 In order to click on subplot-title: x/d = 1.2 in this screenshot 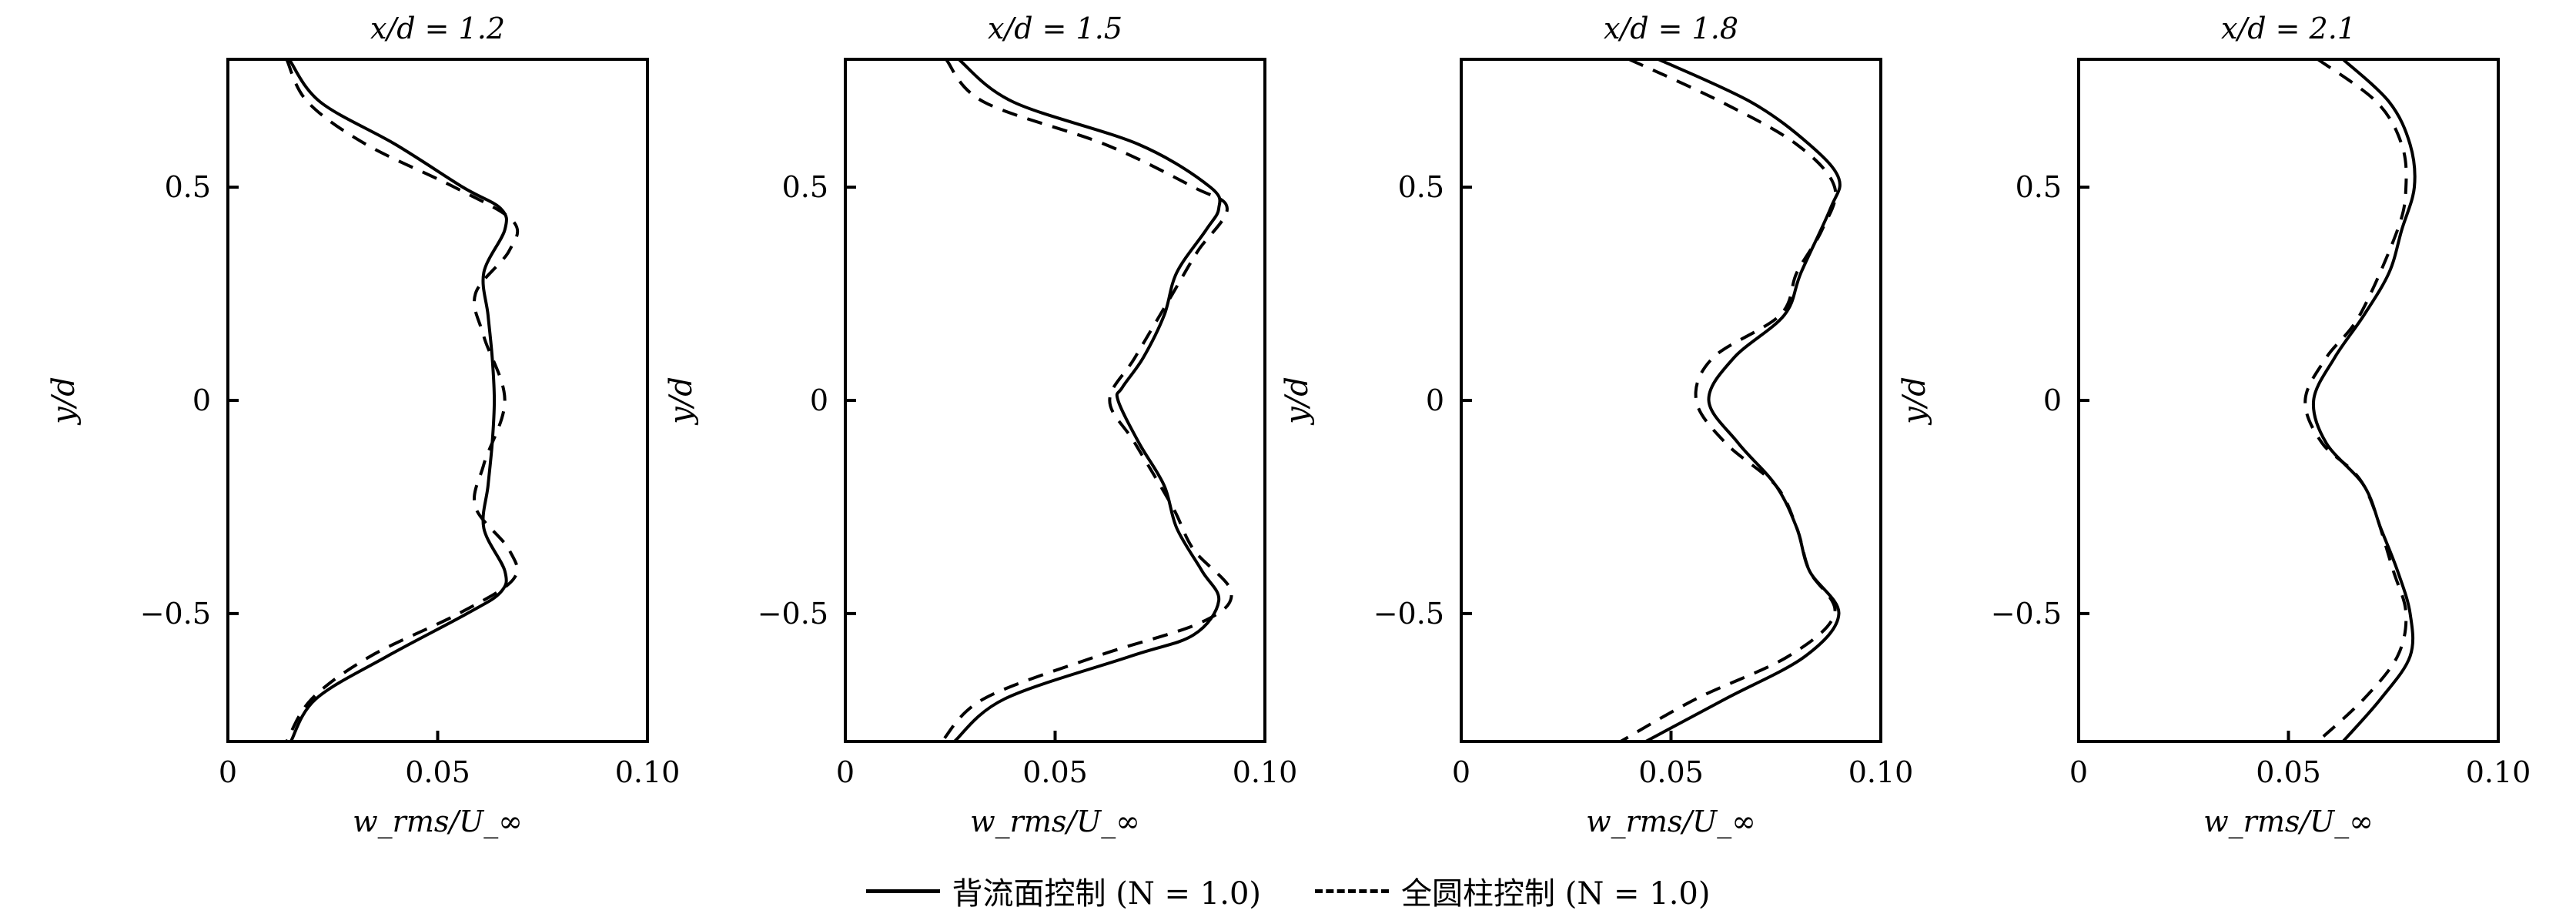, I will do `click(437, 28)`.